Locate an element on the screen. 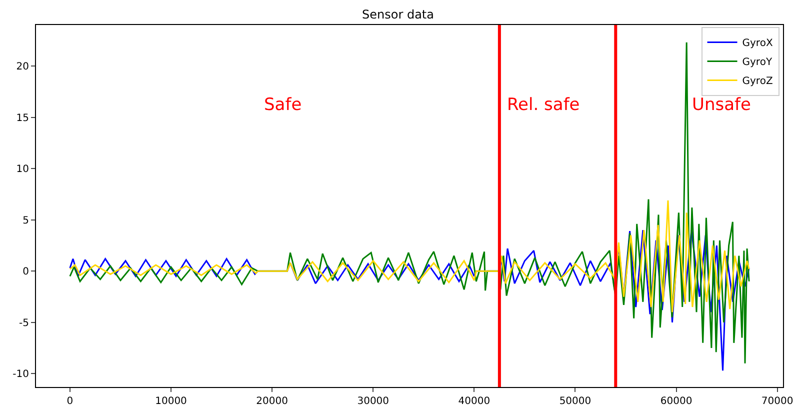  y-tick-label: 0 is located at coordinates (25, 272).